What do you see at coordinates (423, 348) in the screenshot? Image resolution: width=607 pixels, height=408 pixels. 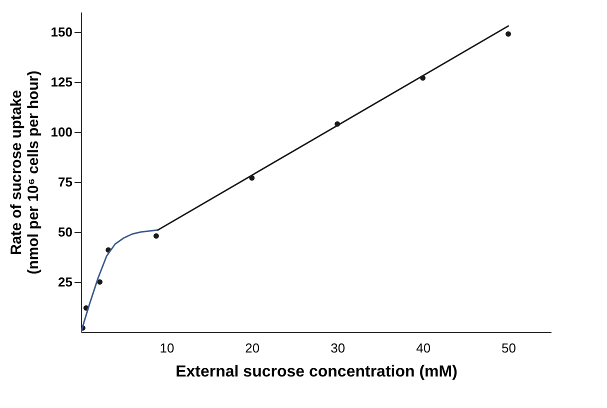 I see `x-tick-label: 40` at bounding box center [423, 348].